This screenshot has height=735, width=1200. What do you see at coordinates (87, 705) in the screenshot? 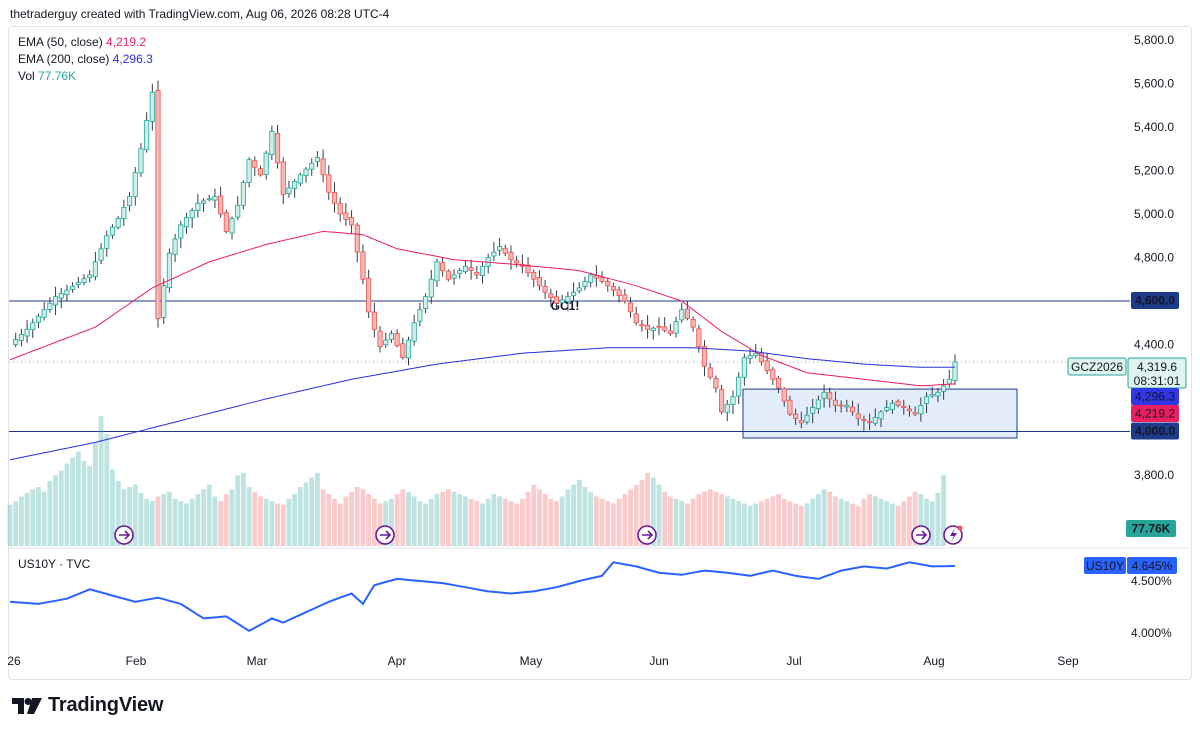
I see `tradingview-logo: TradingView` at bounding box center [87, 705].